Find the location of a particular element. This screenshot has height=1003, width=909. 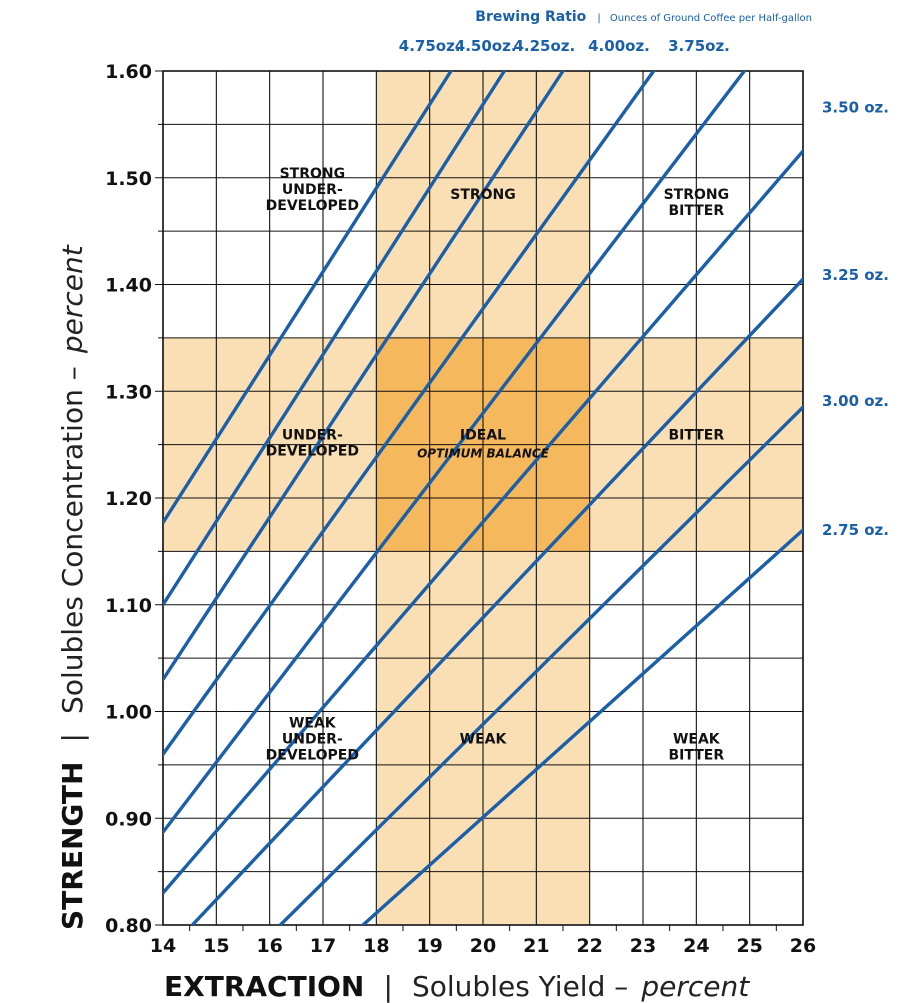

y-axis-label-italic: percent is located at coordinates (72, 299).